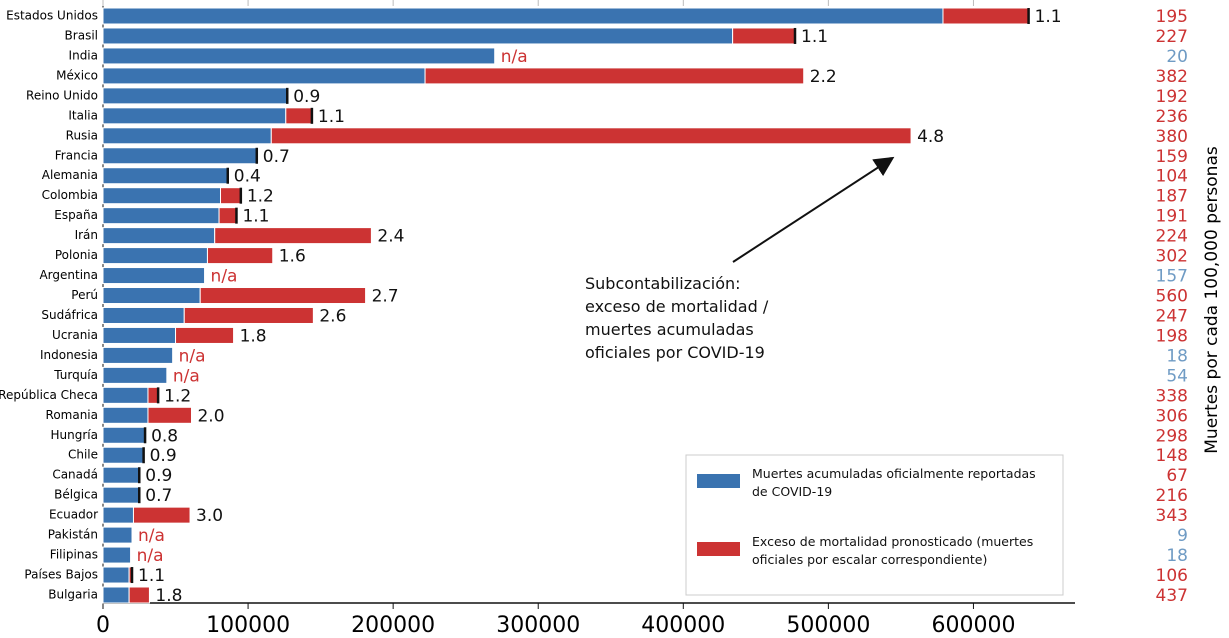  Describe the element at coordinates (1172, 137) in the screenshot. I see `deaths-per-100k: 380` at that location.